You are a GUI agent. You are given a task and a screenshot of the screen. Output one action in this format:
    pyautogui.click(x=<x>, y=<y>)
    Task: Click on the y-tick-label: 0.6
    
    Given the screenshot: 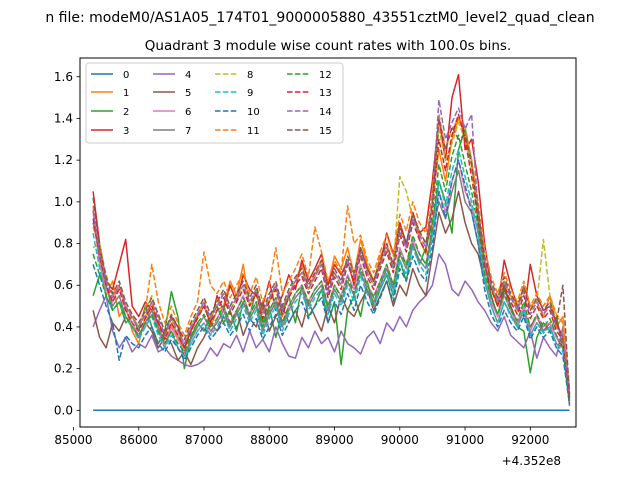 What is the action you would take?
    pyautogui.click(x=63, y=285)
    